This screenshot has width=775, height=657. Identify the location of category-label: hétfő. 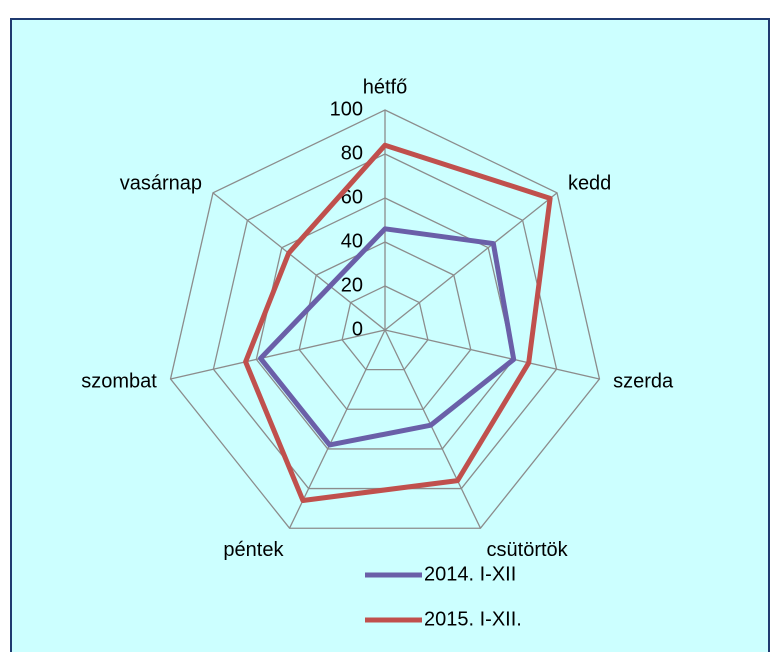
(385, 87).